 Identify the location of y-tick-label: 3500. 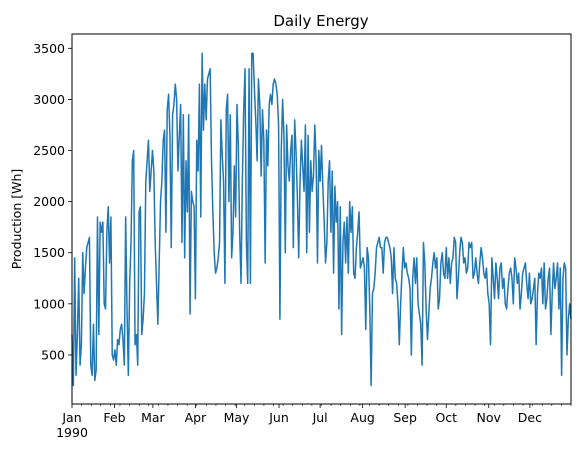
(49, 48).